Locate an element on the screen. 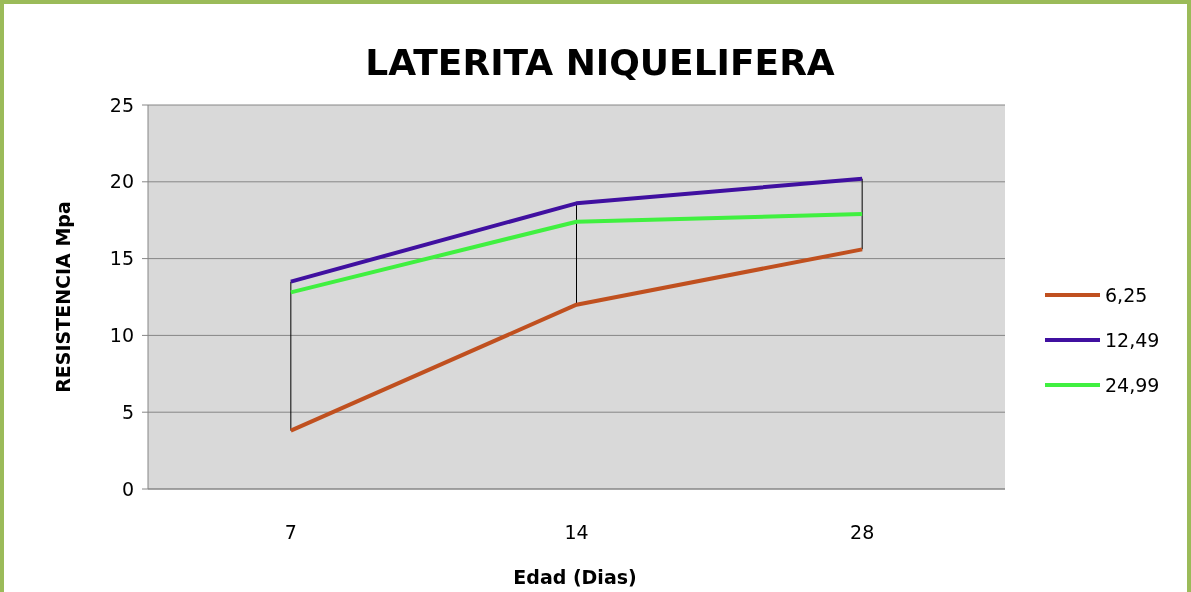 This screenshot has height=592, width=1191. y-tick-label: 5 is located at coordinates (127, 411).